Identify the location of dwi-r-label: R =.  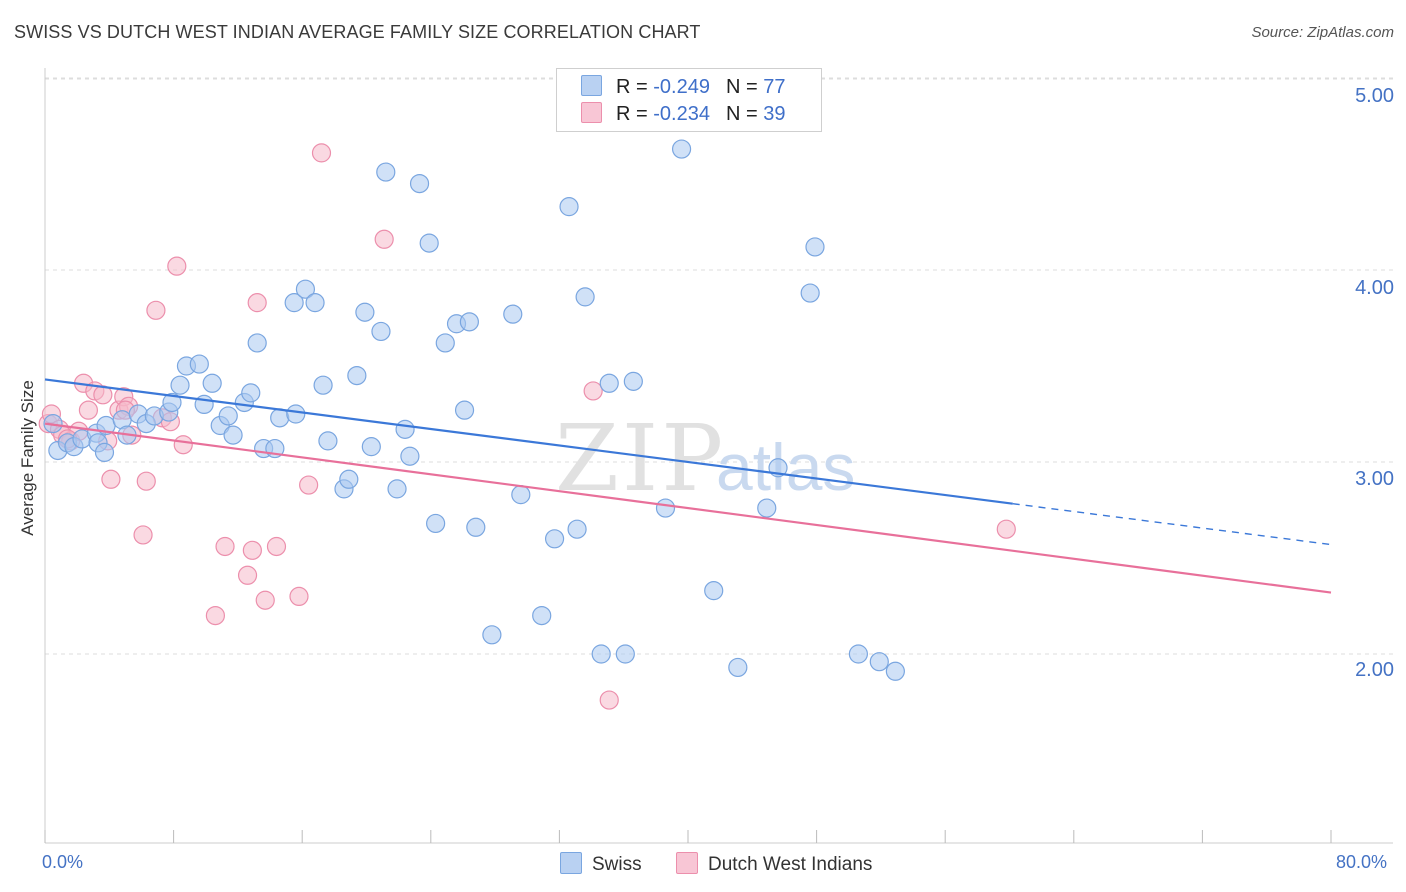
(635, 114).